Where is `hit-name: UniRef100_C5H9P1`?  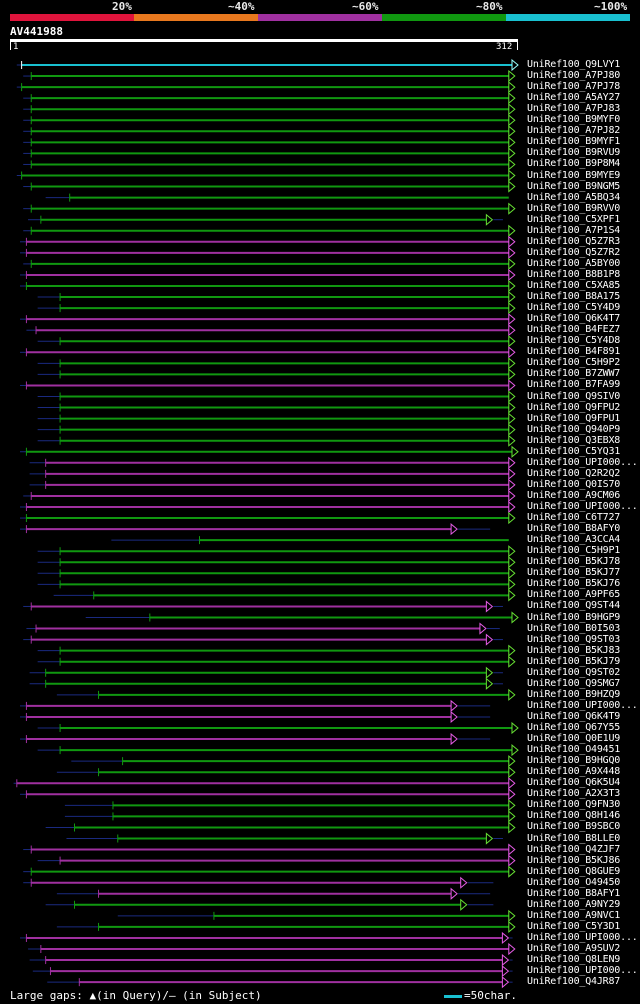 hit-name: UniRef100_C5H9P1 is located at coordinates (574, 551).